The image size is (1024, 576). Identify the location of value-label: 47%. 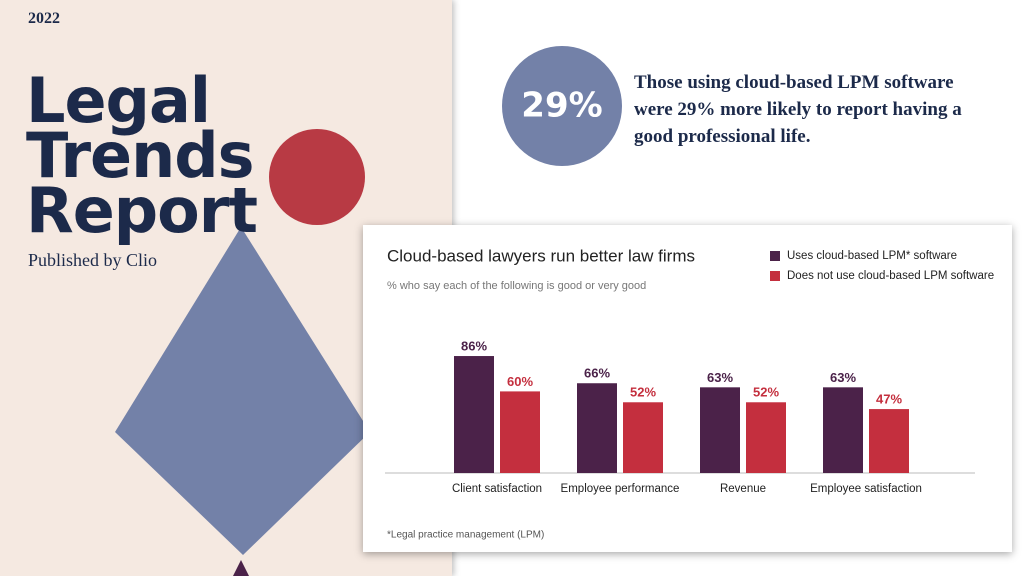
(889, 399).